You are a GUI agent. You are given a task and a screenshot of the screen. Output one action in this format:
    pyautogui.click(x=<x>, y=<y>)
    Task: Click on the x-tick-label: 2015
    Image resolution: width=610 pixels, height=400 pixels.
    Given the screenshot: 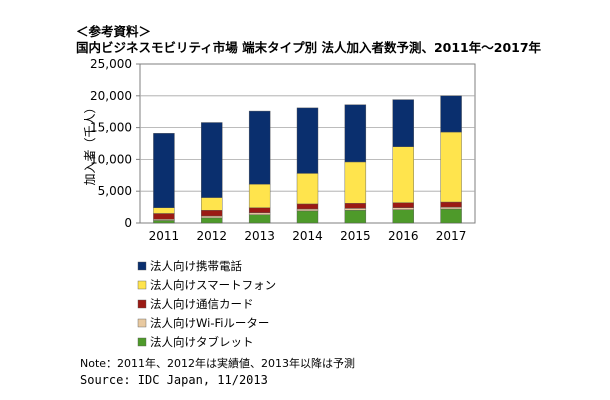 What is the action you would take?
    pyautogui.click(x=355, y=236)
    